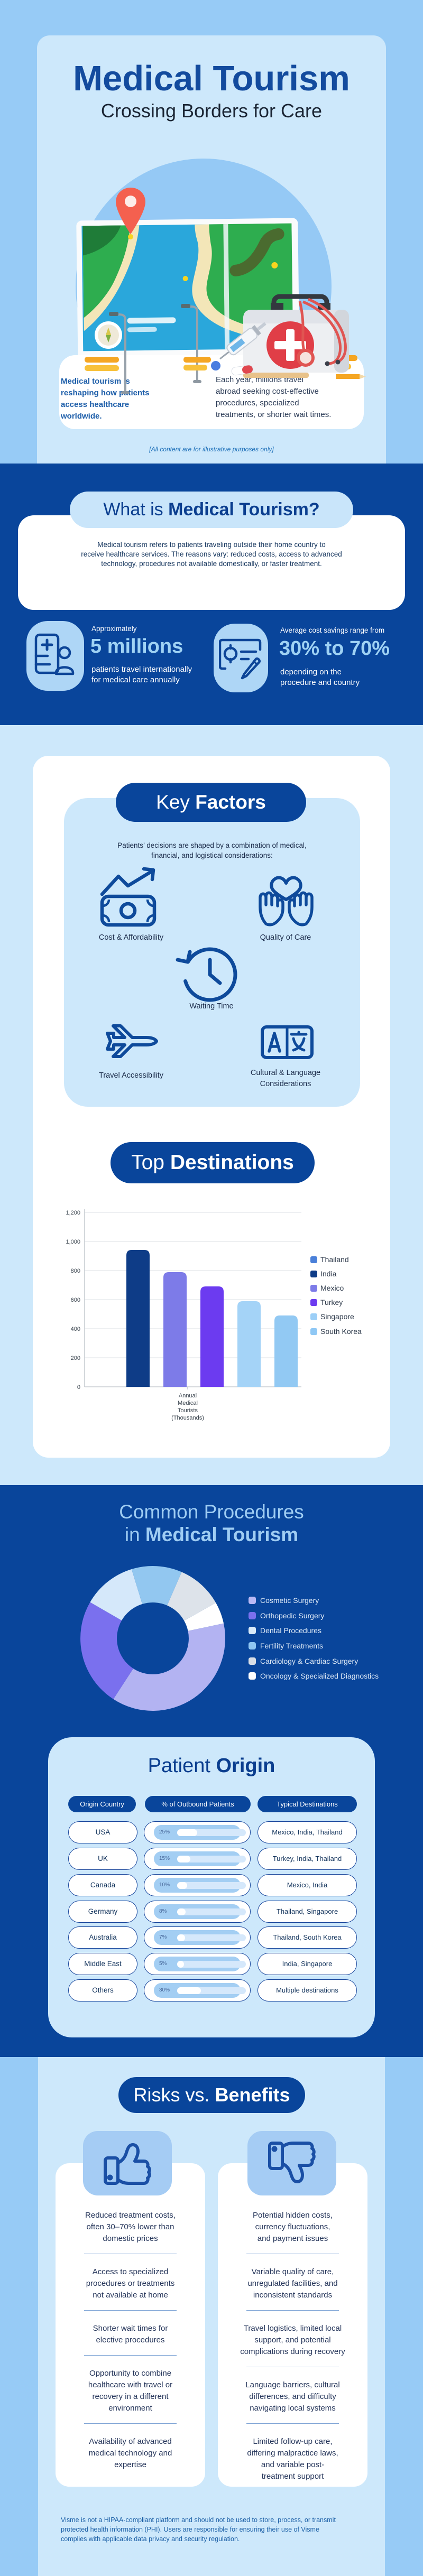 The width and height of the screenshot is (423, 2576). I want to click on svg-text: Tourists, so click(188, 1410).